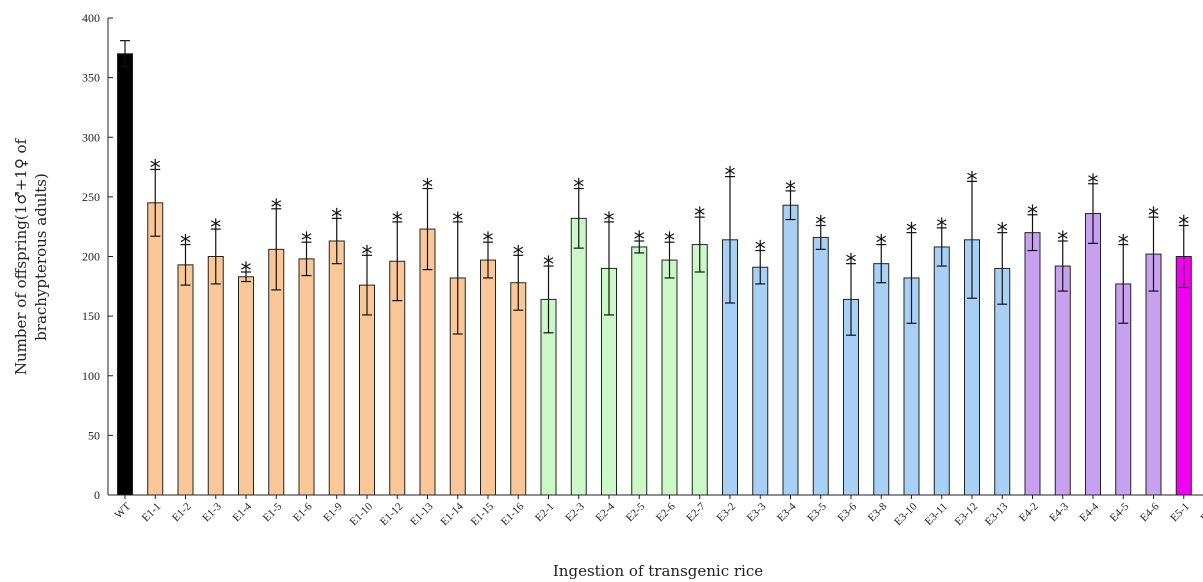 This screenshot has height=582, width=1203. Describe the element at coordinates (658, 571) in the screenshot. I see `x-axis-label: Ingestion of transgenic rice` at that location.